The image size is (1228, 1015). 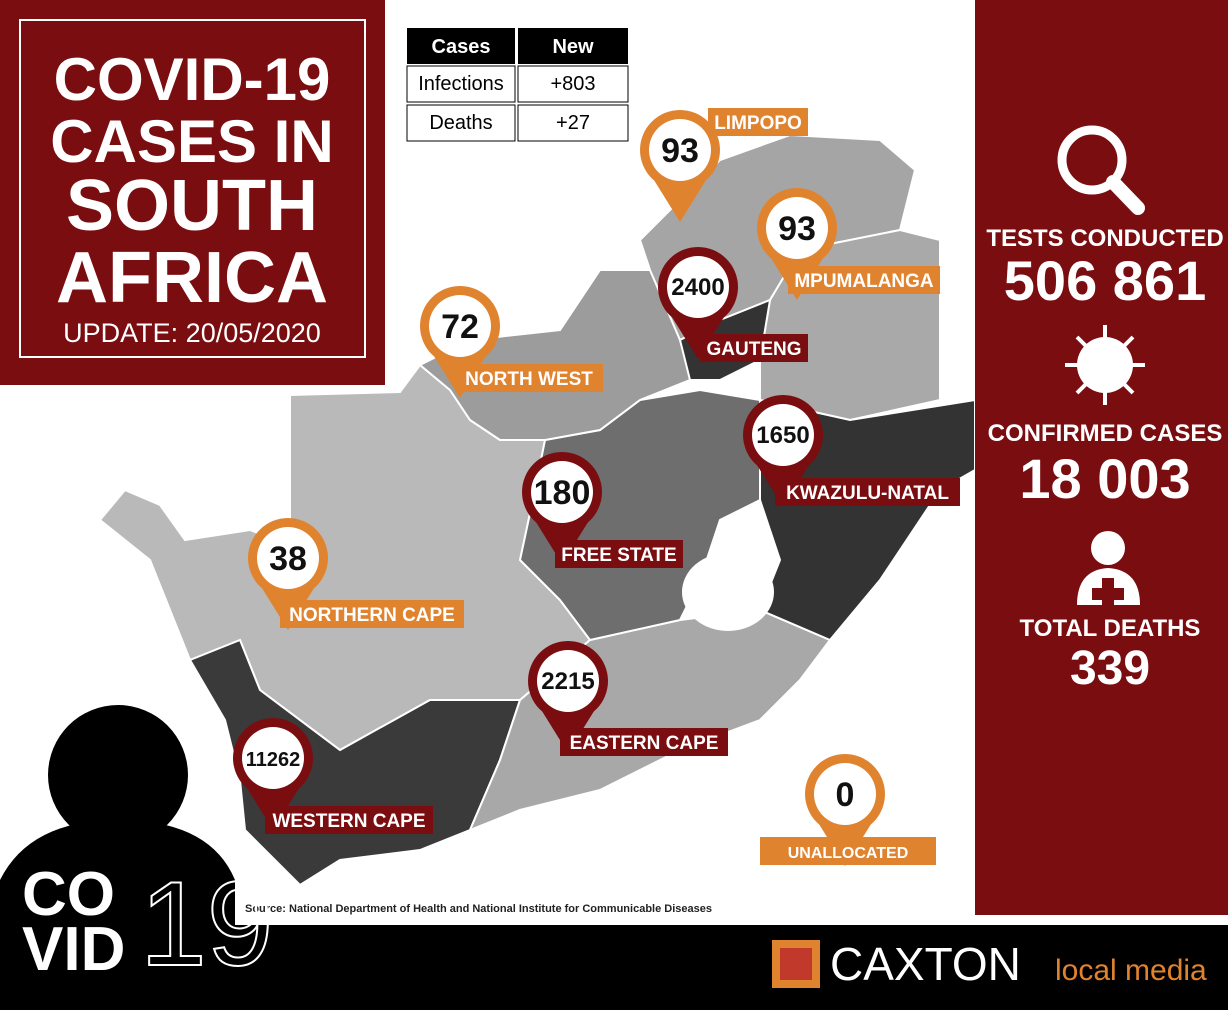 What do you see at coordinates (864, 281) in the screenshot?
I see `province-name: MPUMALANGA` at bounding box center [864, 281].